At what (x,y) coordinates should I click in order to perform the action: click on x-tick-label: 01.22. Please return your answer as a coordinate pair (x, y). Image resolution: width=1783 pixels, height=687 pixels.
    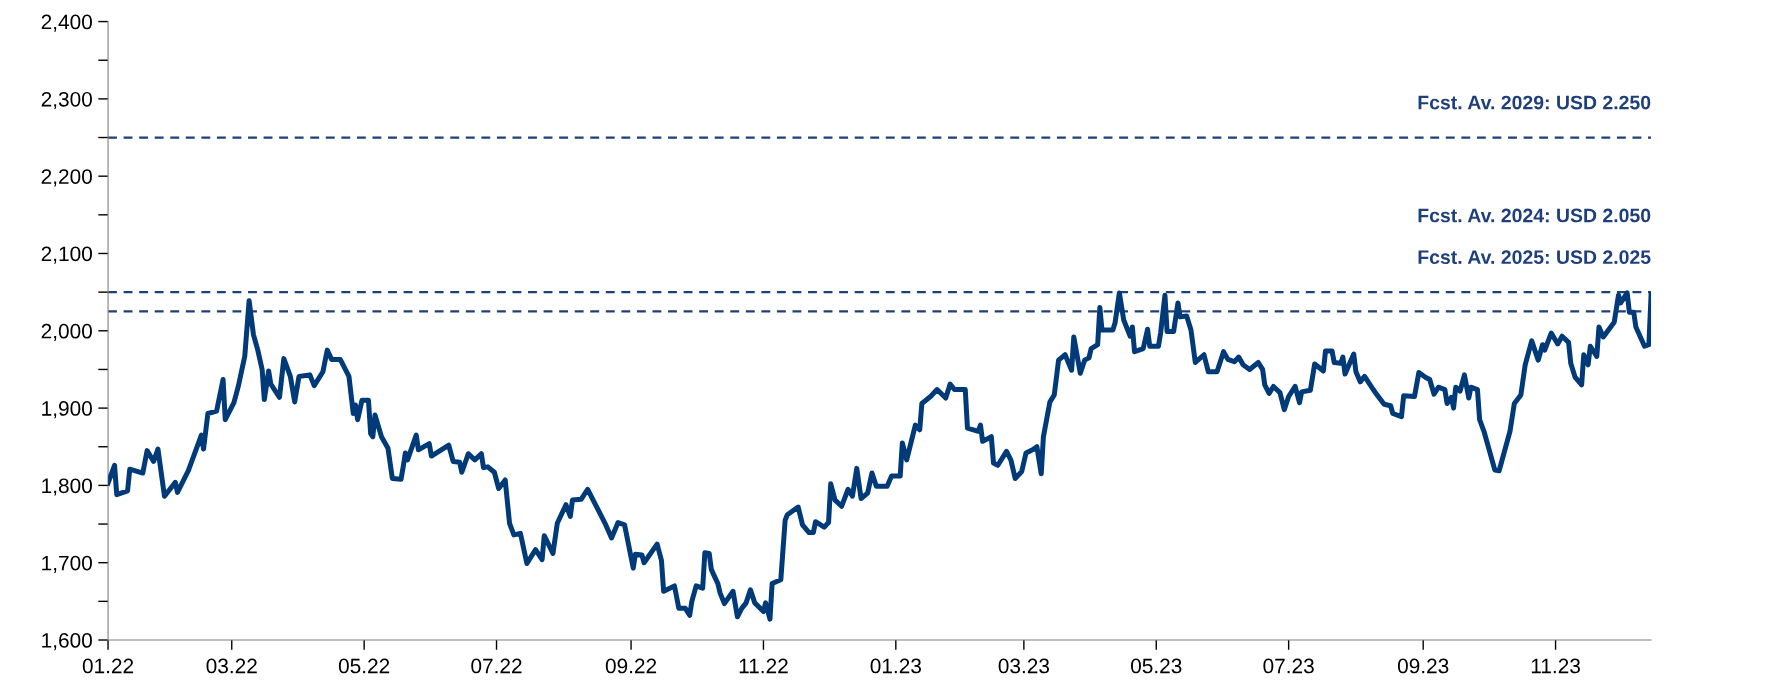
    Looking at the image, I should click on (108, 666).